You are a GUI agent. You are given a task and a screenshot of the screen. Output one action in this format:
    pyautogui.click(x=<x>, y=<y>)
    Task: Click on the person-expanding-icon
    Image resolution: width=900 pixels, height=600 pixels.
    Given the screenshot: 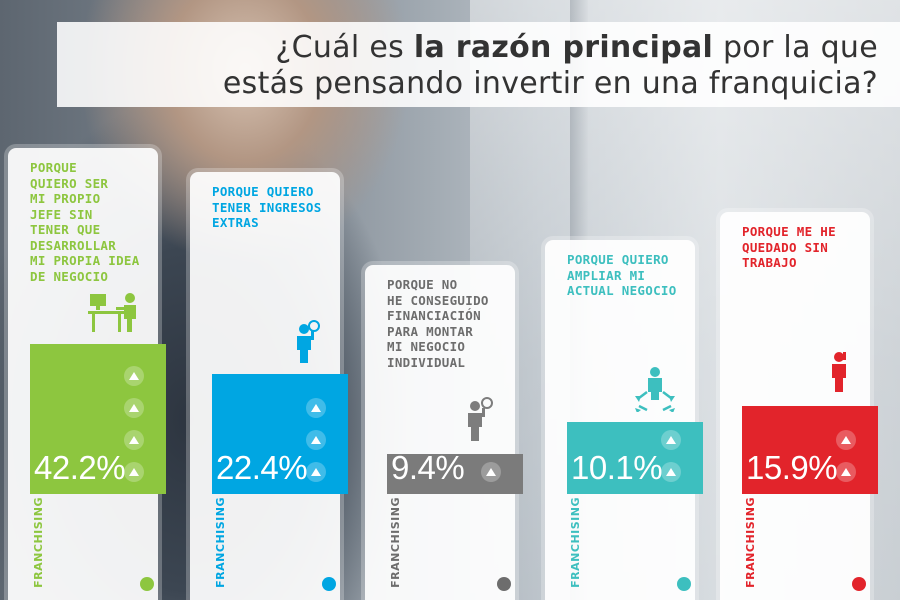 What is the action you would take?
    pyautogui.click(x=655, y=391)
    